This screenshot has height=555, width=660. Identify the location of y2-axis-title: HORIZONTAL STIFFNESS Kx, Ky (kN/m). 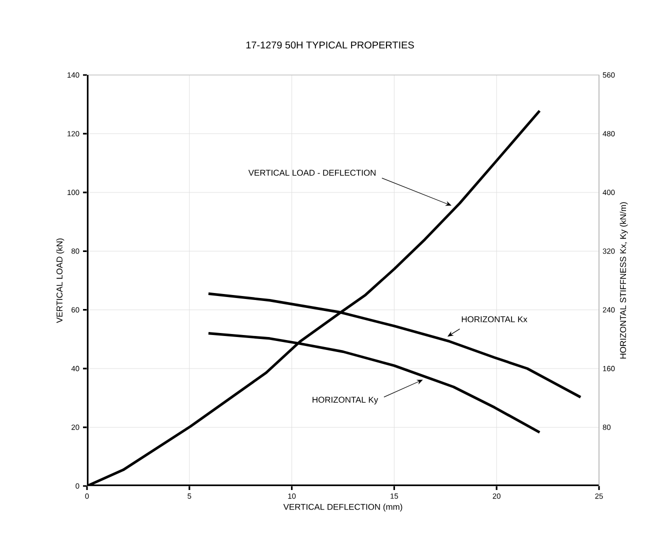
(624, 280).